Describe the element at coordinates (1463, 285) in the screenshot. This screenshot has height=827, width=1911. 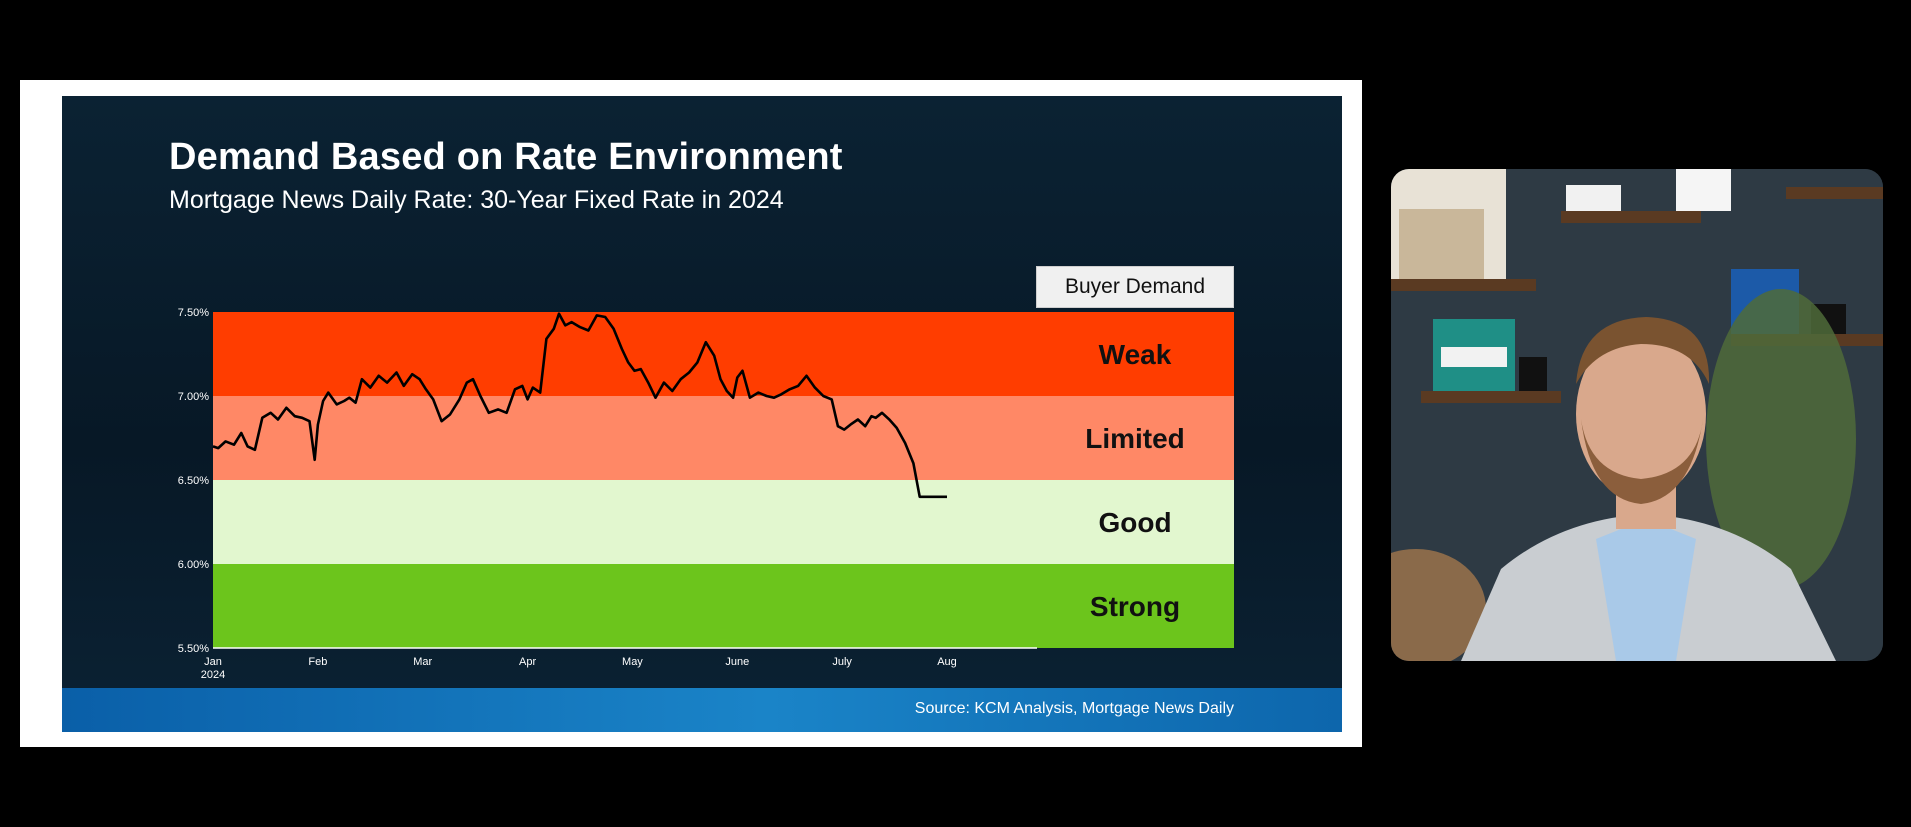
I see `shelf-left-top` at that location.